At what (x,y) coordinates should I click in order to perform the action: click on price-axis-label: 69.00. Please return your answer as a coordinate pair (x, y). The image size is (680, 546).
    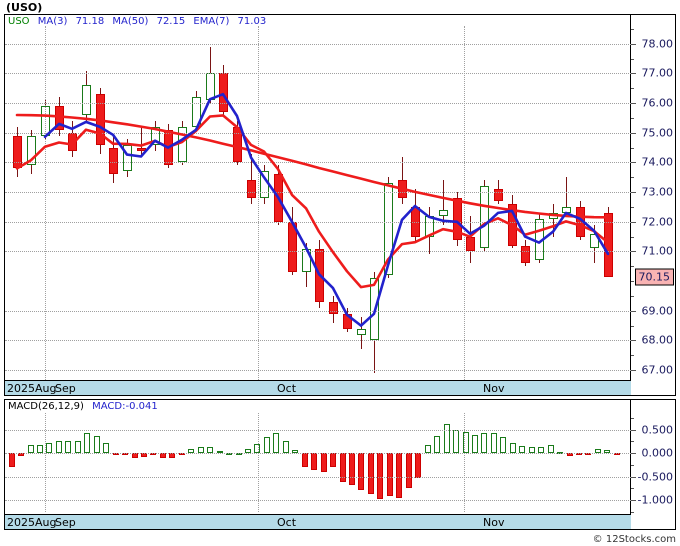
    Looking at the image, I should click on (657, 311).